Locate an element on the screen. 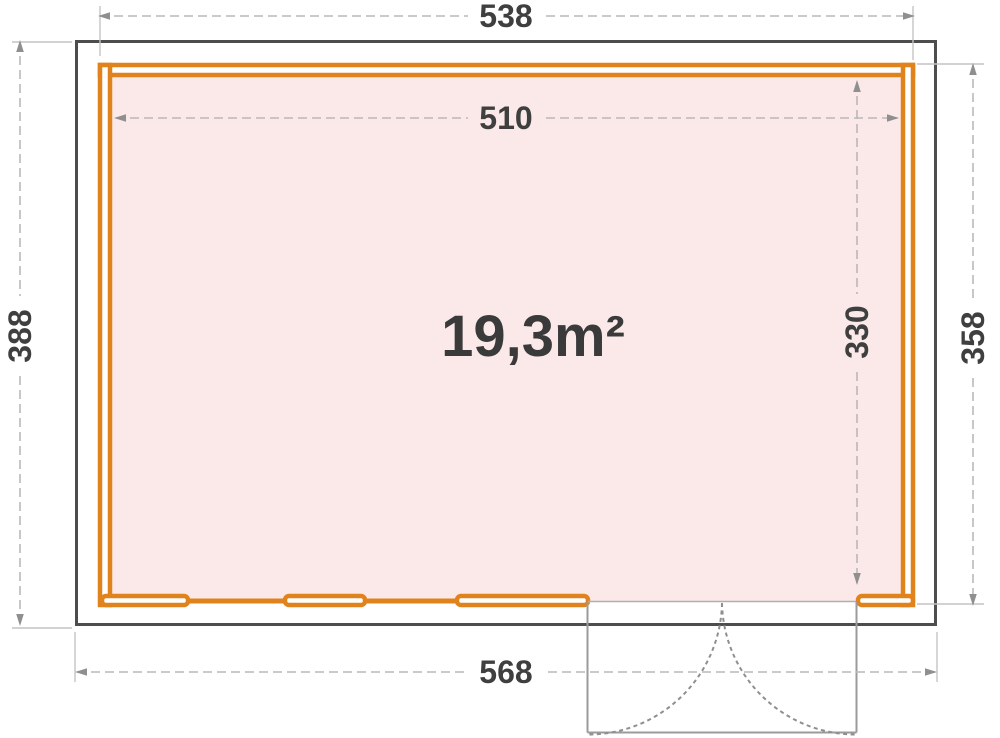 This screenshot has width=1000, height=738. dimension-inner-width: 510 is located at coordinates (506, 118).